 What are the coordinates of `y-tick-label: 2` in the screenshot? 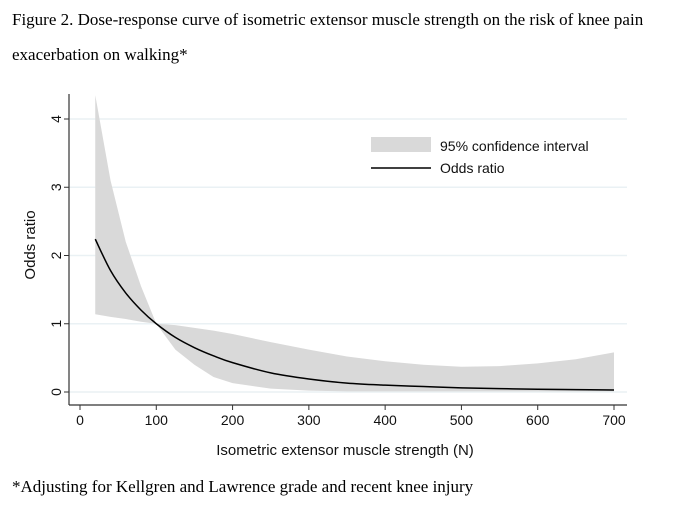 It's located at (56, 255).